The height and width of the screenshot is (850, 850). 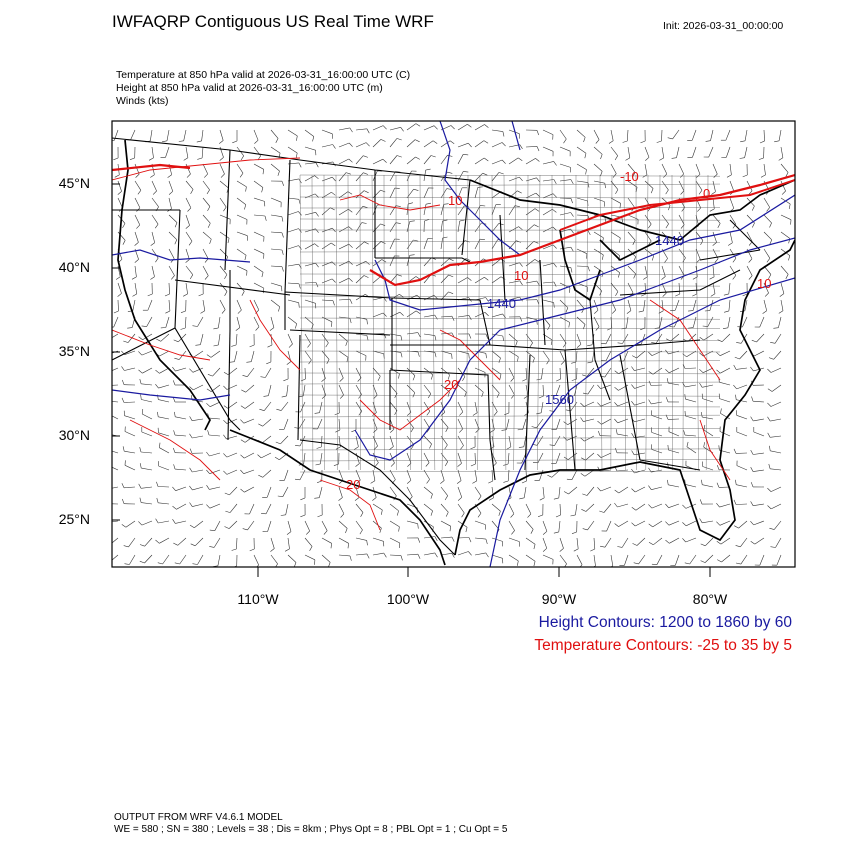 I want to click on temp-label-10-central: 10, so click(x=521, y=275).